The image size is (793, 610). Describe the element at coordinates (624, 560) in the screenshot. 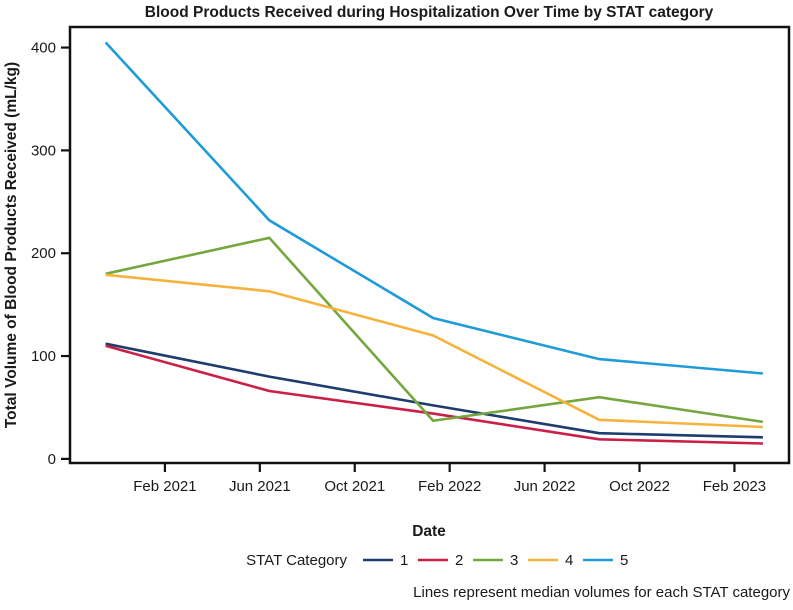

I see `legend-label-5: 5` at that location.